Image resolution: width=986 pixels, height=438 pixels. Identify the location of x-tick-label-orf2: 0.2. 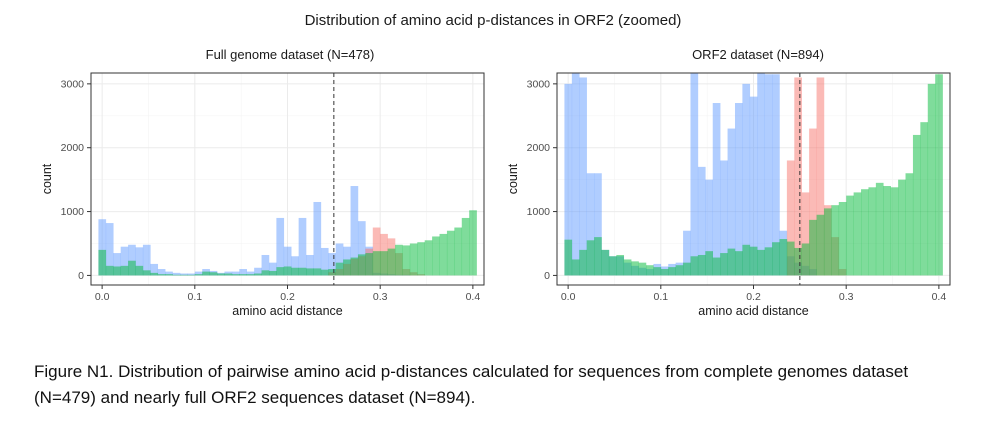
(753, 297).